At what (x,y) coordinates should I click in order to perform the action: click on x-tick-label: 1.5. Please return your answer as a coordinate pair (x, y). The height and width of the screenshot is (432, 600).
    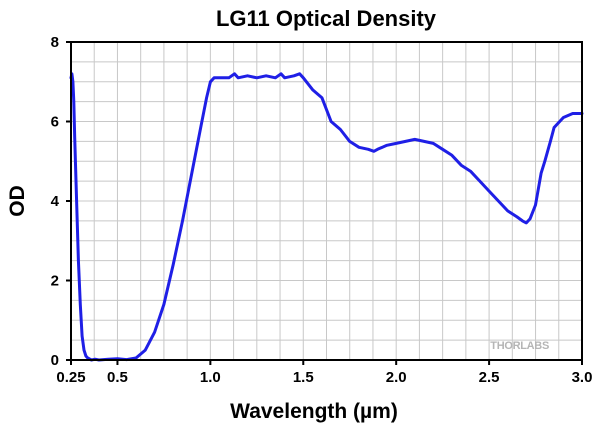
    Looking at the image, I should click on (303, 377).